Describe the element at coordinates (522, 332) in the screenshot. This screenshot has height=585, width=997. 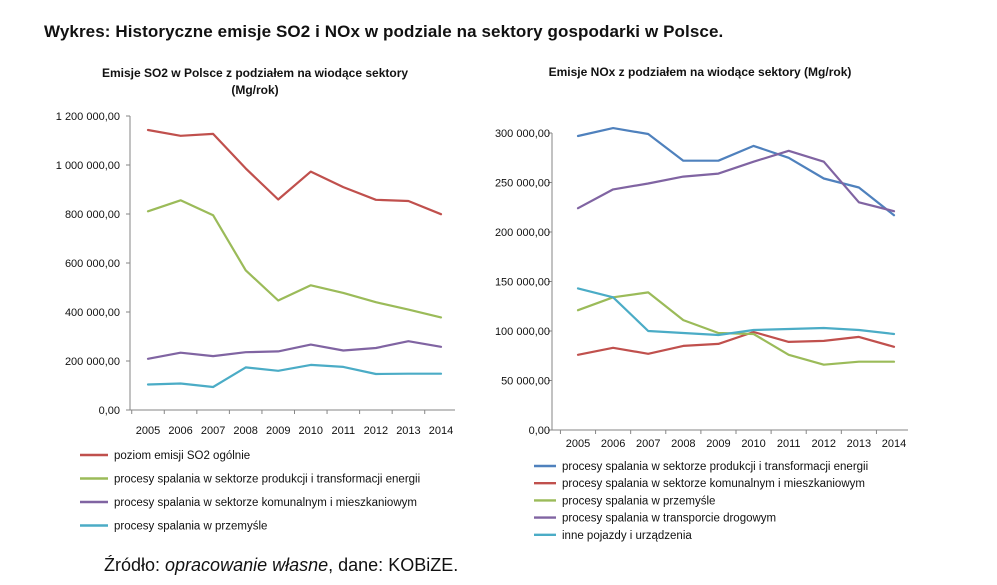
I see `y-tick-label: 100 000,00` at that location.